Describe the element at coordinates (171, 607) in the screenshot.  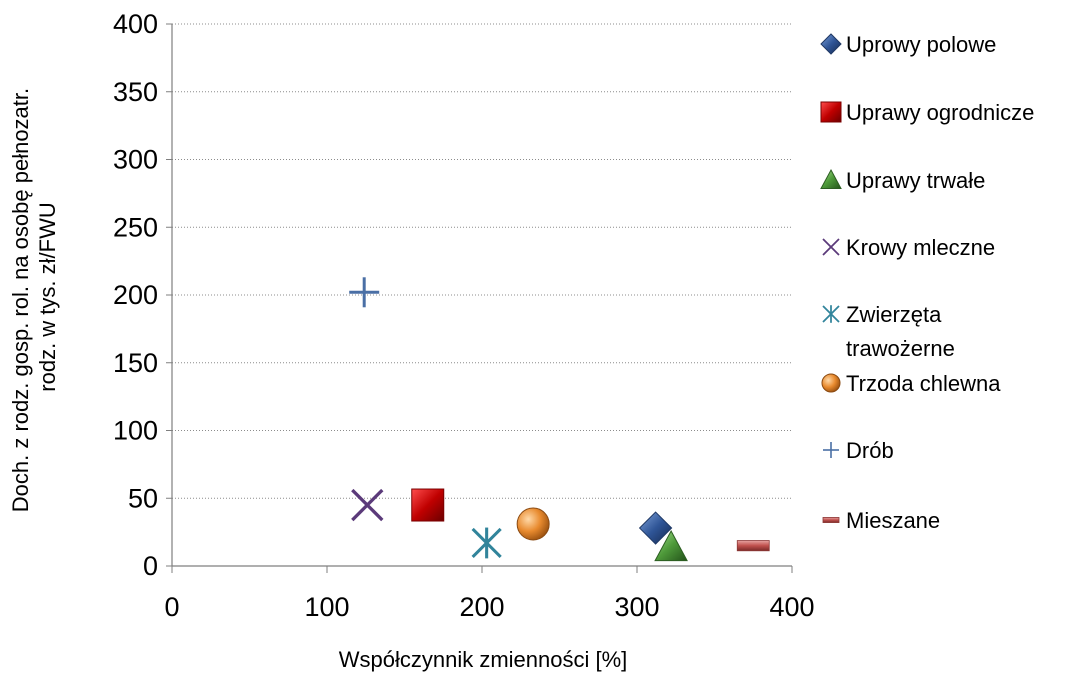
I see `x-tick-label-0: 0` at that location.